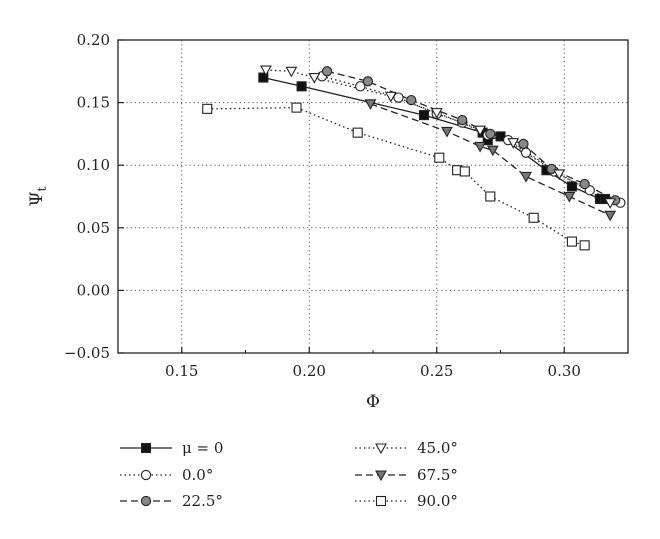  Describe the element at coordinates (564, 371) in the screenshot. I see `x-tick-label: 0.30` at that location.